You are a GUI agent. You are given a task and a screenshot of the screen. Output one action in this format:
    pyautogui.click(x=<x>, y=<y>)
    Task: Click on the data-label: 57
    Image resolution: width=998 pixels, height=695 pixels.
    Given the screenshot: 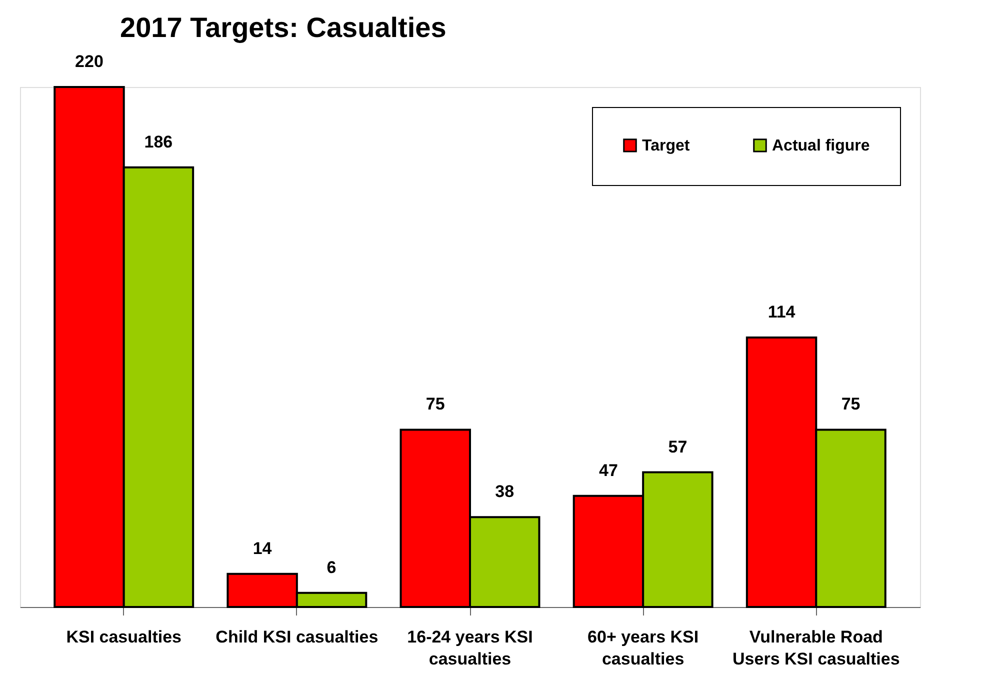 What is the action you would take?
    pyautogui.click(x=678, y=446)
    